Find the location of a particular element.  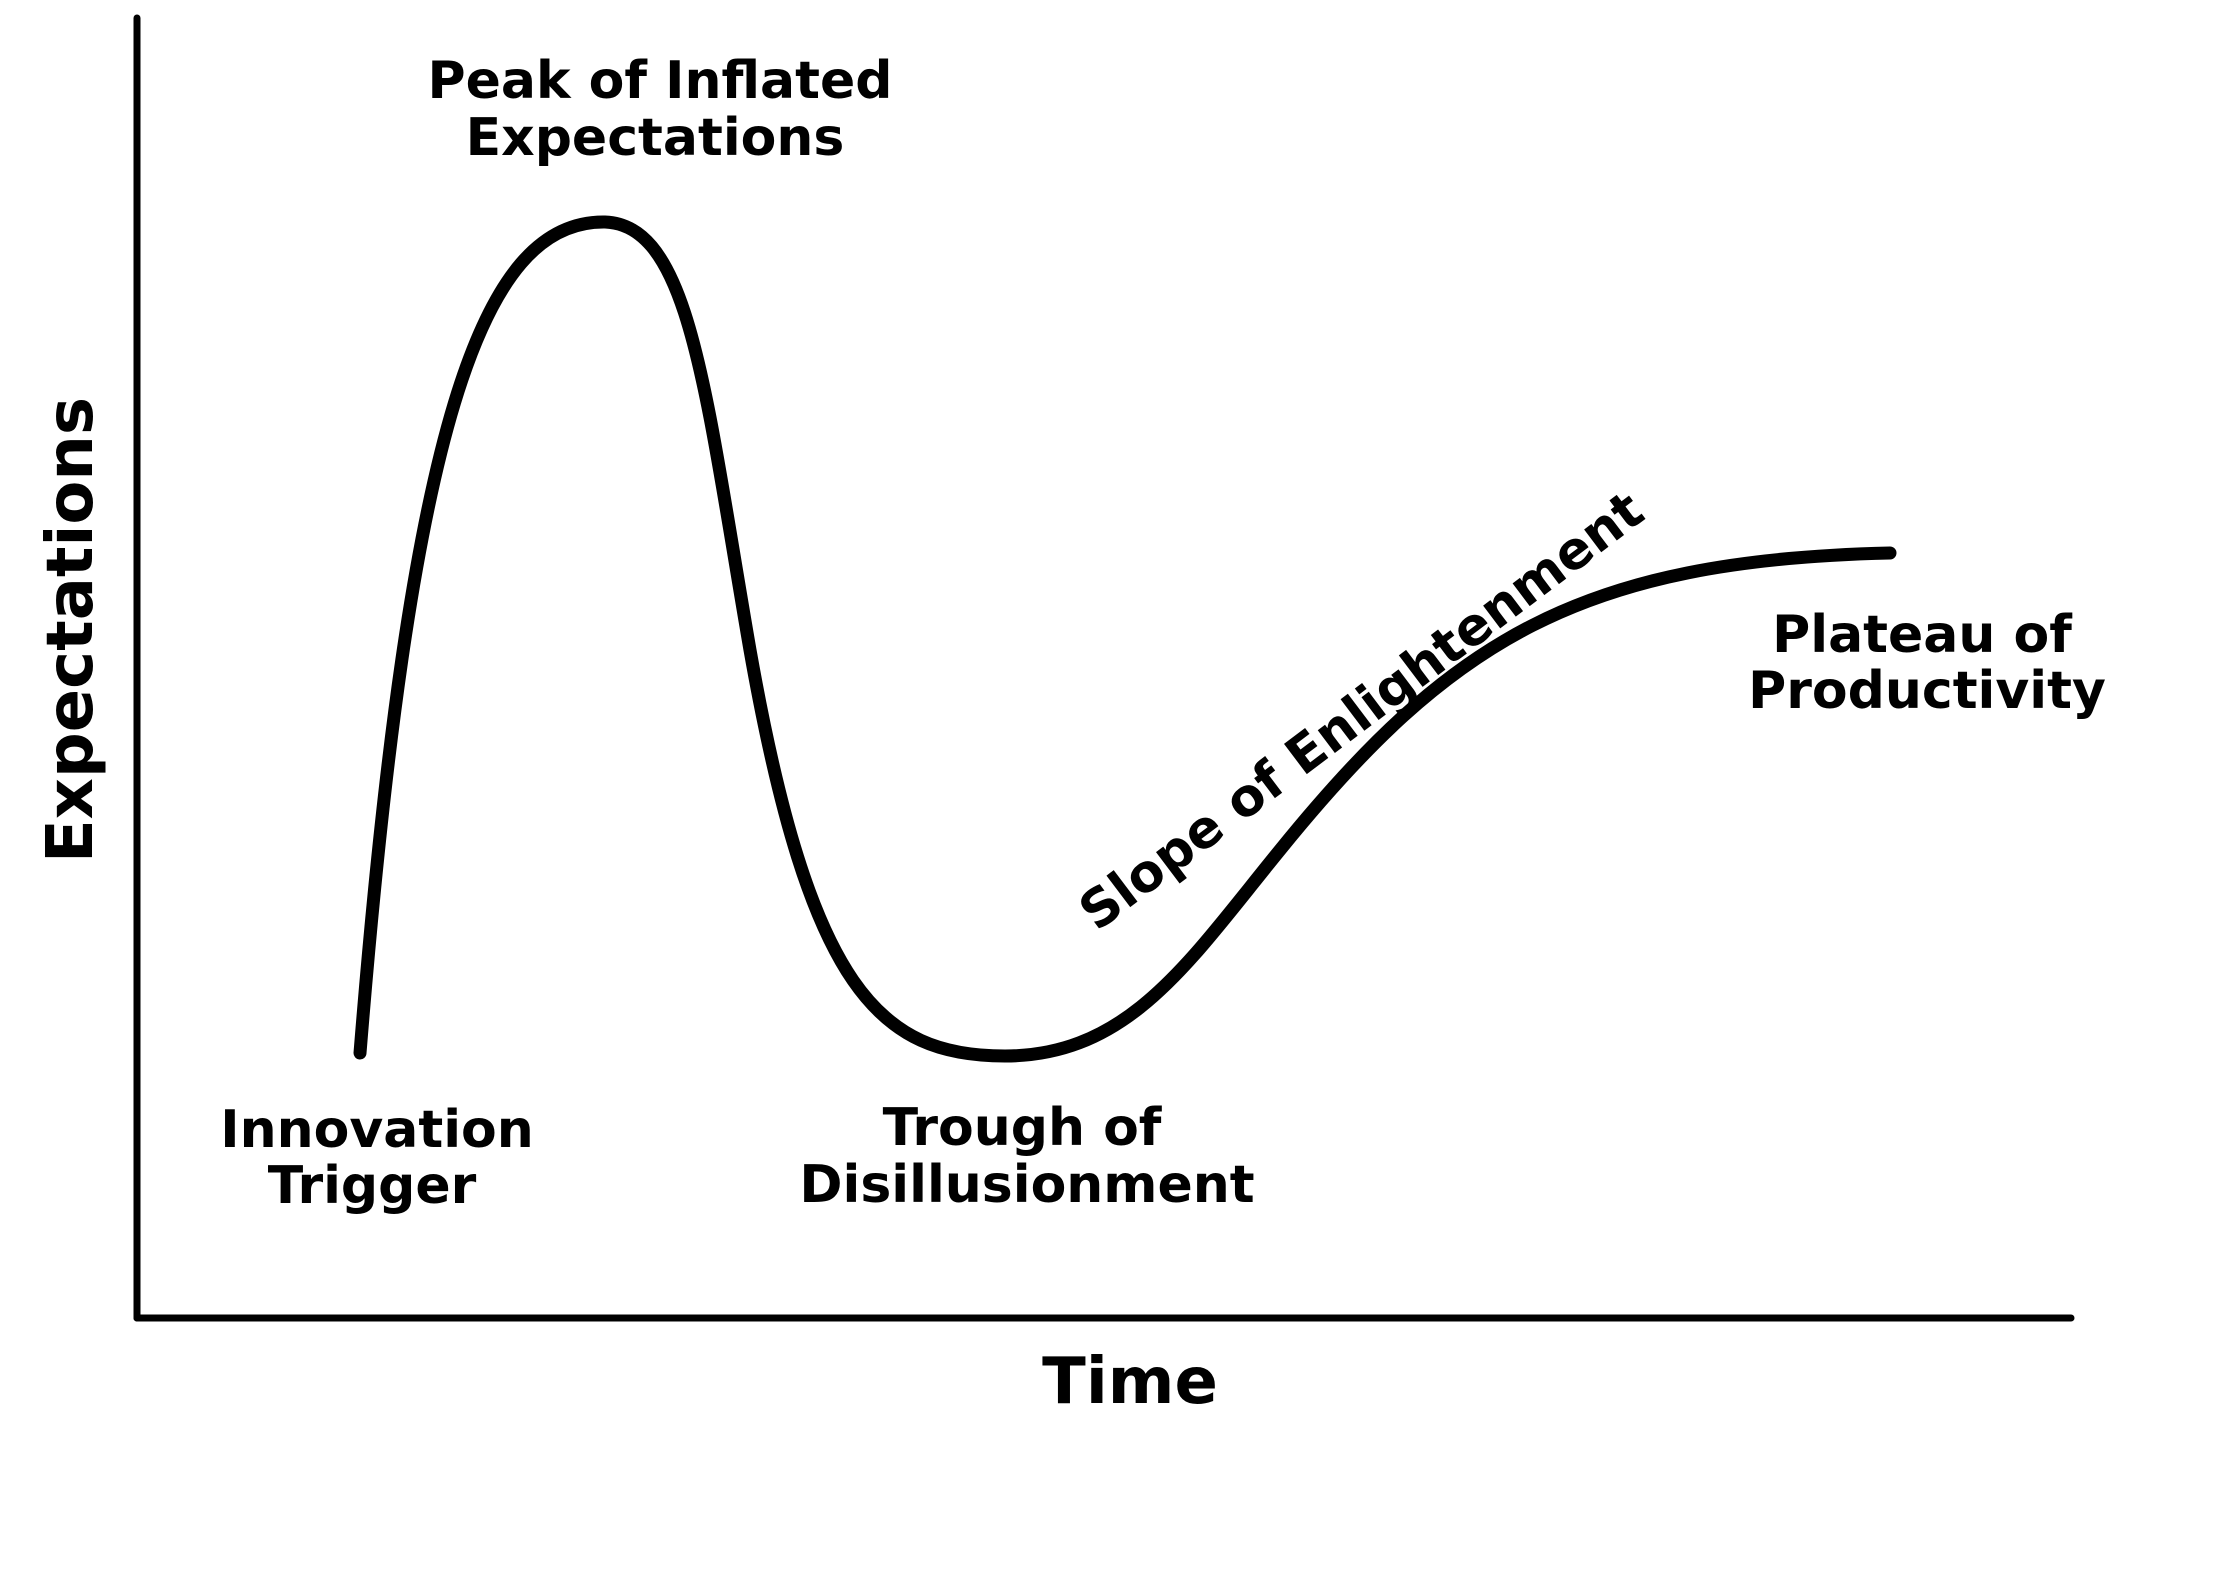

label-innovation-trigger: Innovation Trigger is located at coordinates (377, 1158).